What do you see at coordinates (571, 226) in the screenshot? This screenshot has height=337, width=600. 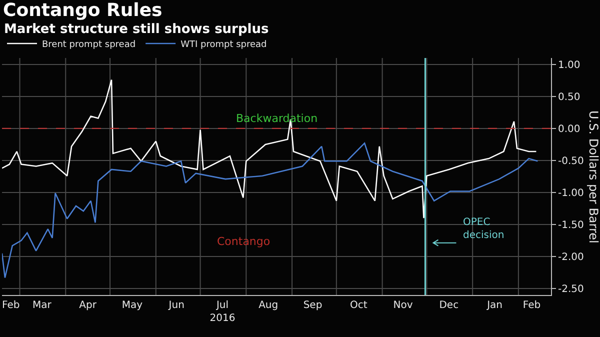 I see `y-tick-label: -1.50` at bounding box center [571, 226].